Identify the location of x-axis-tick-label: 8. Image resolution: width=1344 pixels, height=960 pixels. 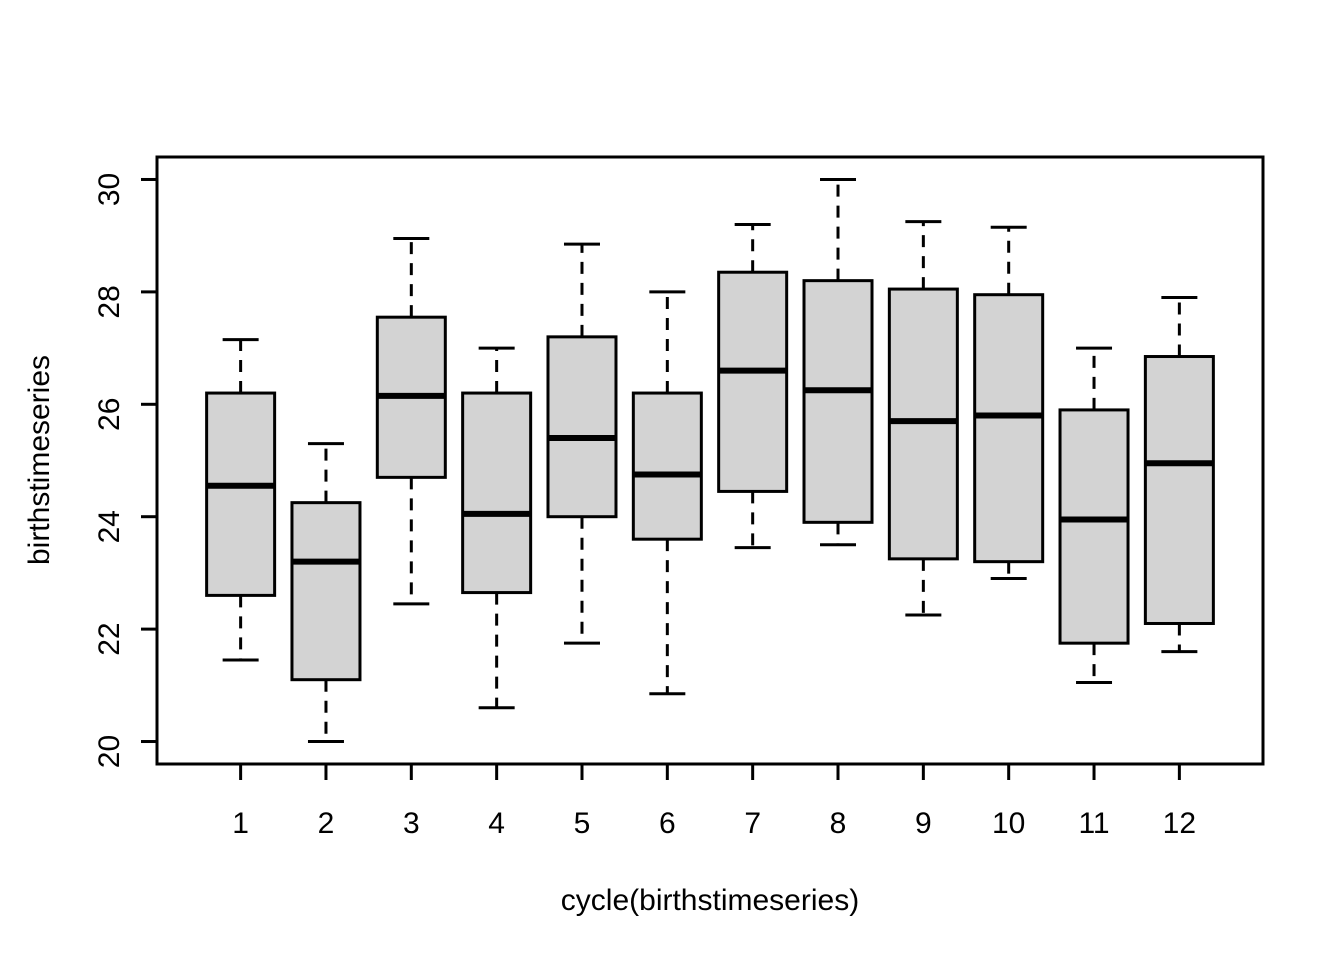
(838, 823).